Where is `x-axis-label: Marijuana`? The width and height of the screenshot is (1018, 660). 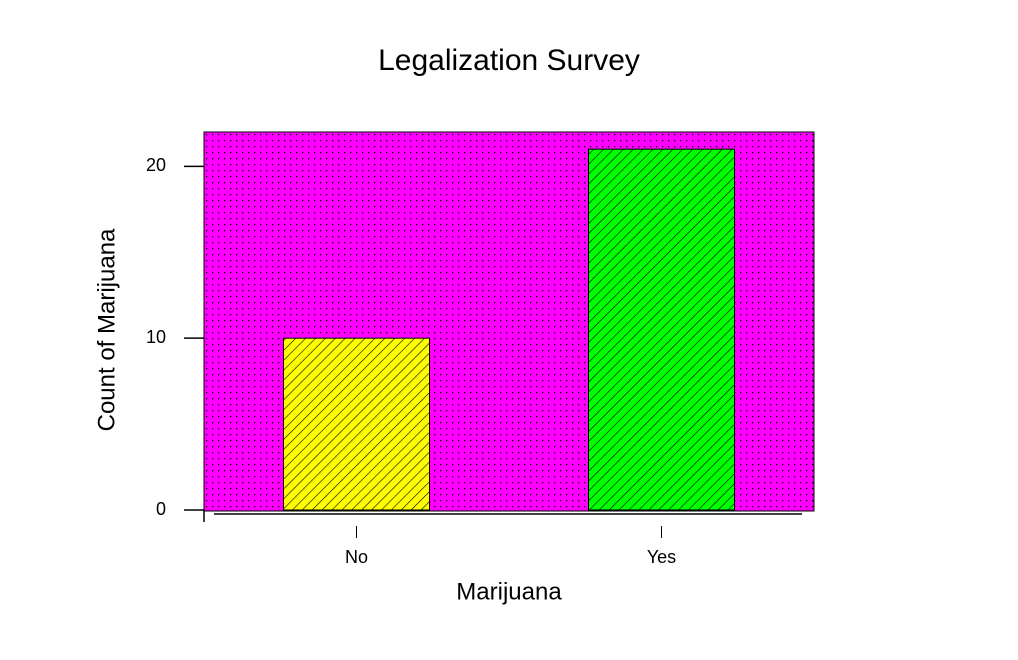 x-axis-label: Marijuana is located at coordinates (509, 591).